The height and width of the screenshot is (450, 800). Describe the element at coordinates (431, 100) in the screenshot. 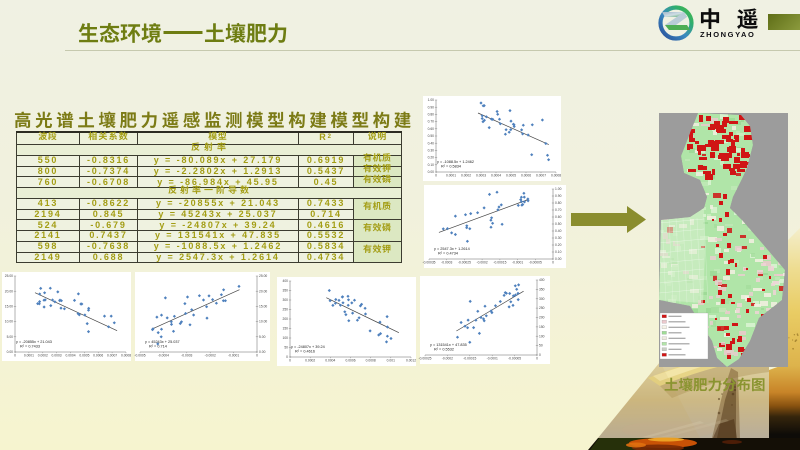

I see `svg-text: 1.00` at that location.